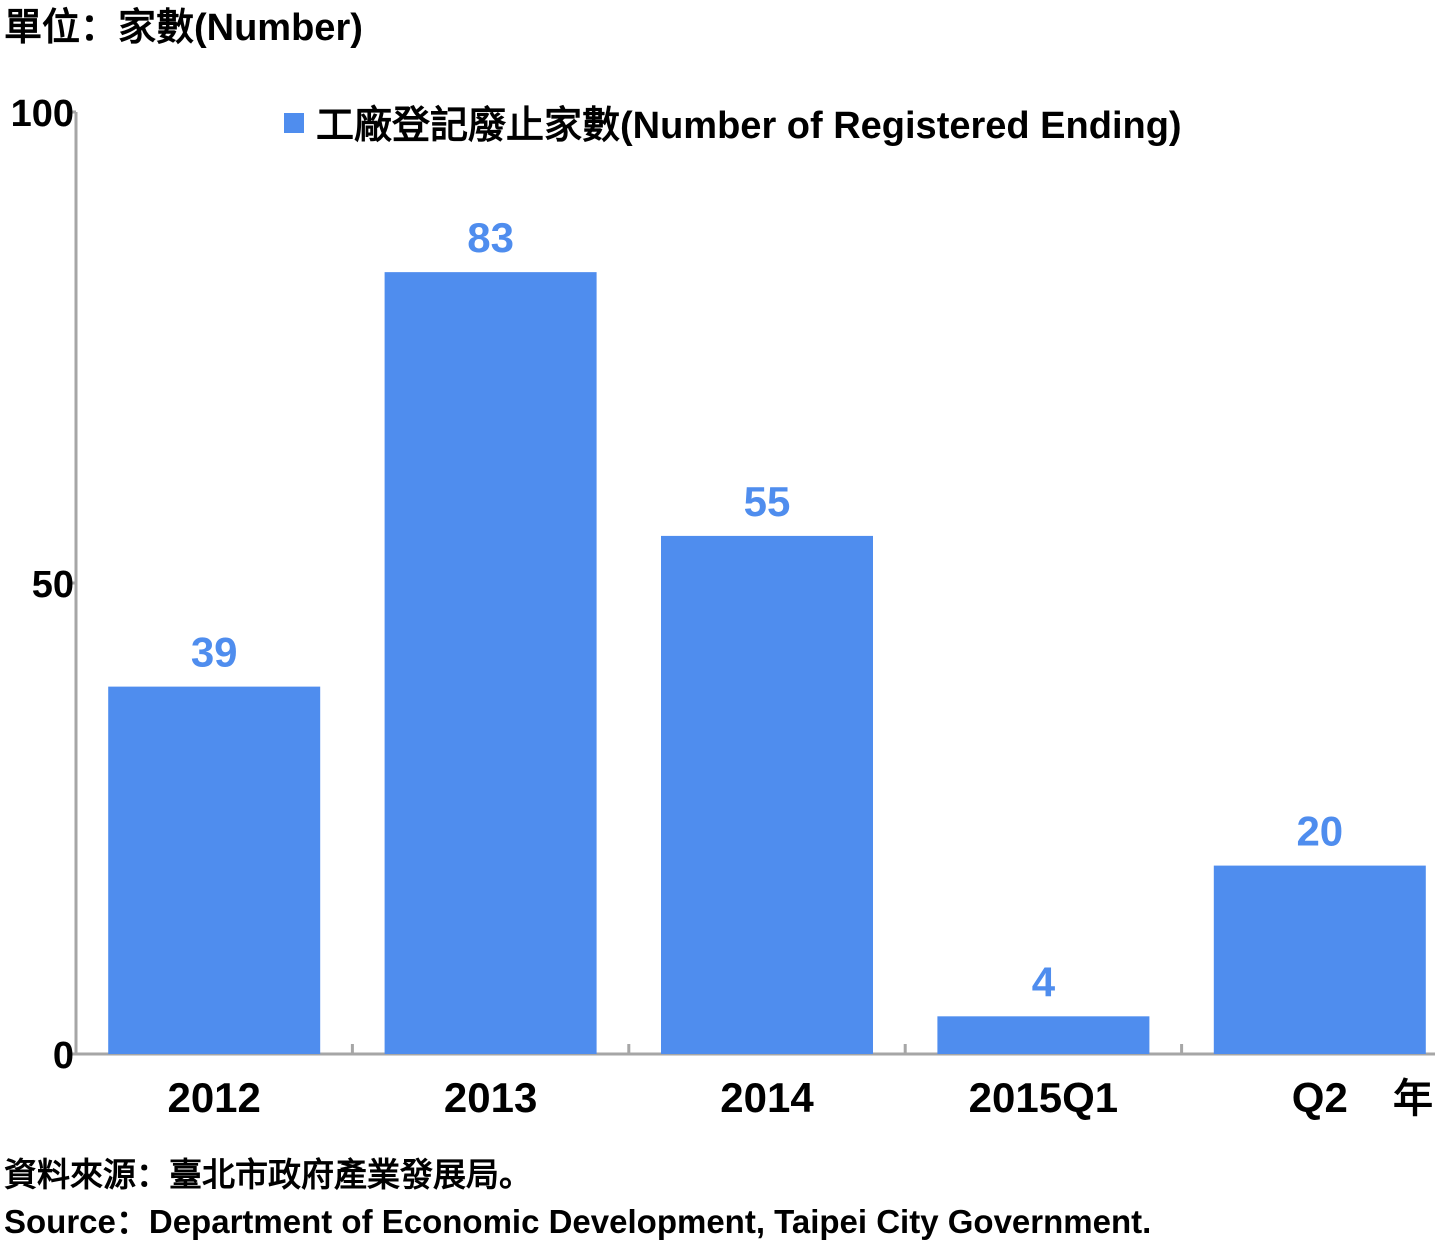 The image size is (1437, 1245). I want to click on category-label: 2015Q1, so click(1043, 1097).